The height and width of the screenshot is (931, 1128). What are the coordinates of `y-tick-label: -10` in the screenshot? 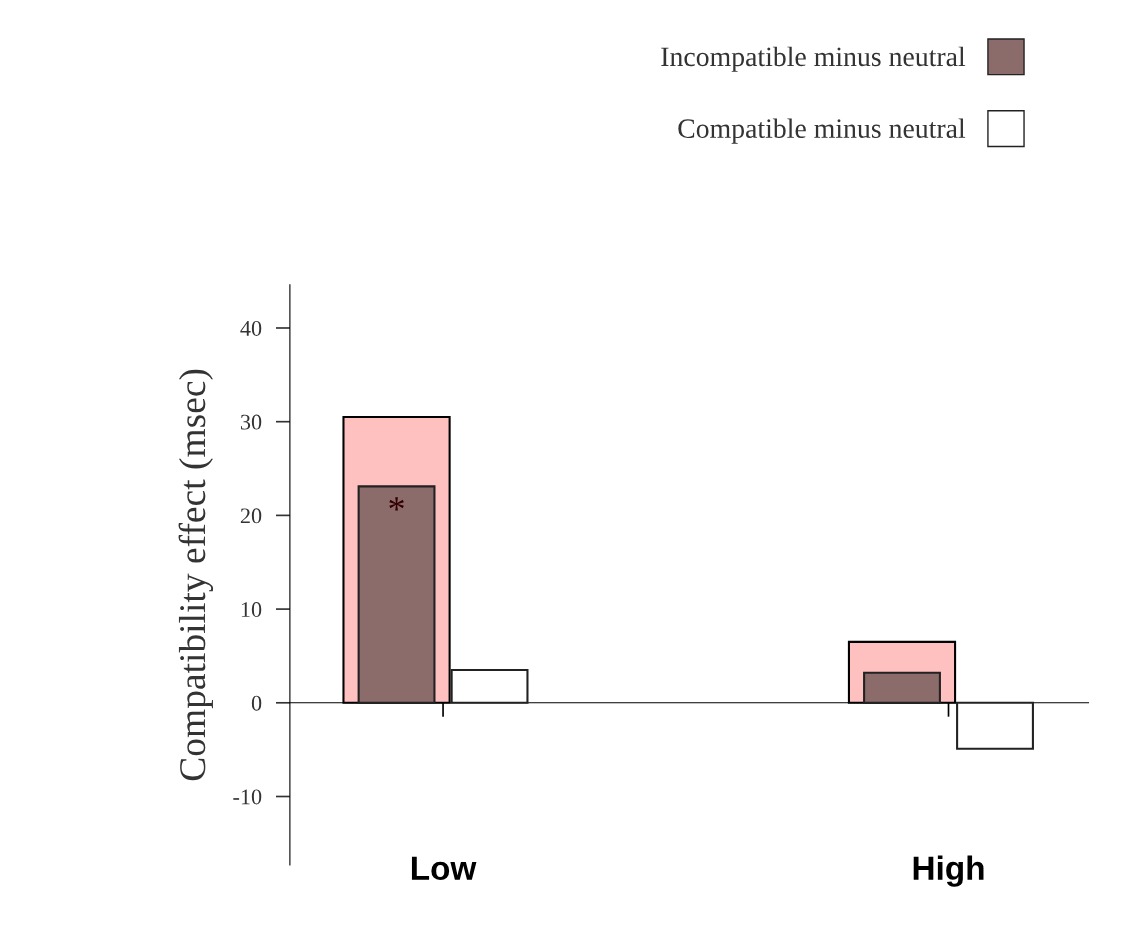 It's located at (247, 797).